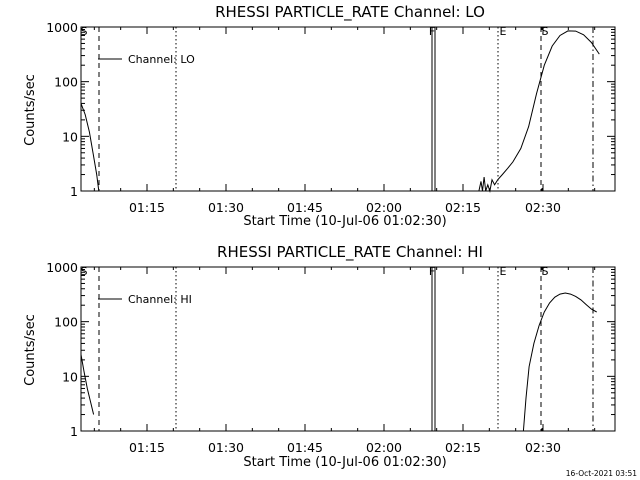  I want to click on timestamp-stamp: 16-Oct-2021 03:51, so click(601, 473).